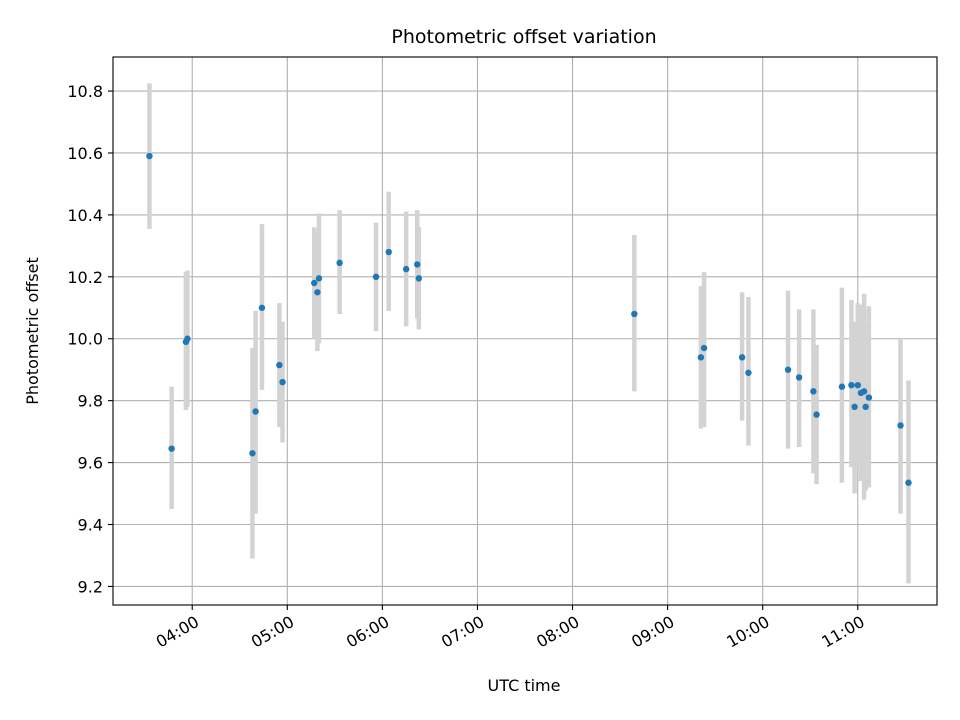 The width and height of the screenshot is (960, 720). I want to click on y-tick-label: 10.2, so click(85, 277).